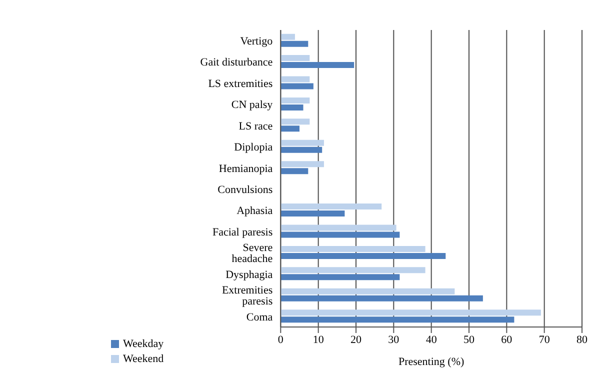 This screenshot has width=600, height=377. Describe the element at coordinates (544, 340) in the screenshot. I see `x-tick-label: 70` at that location.